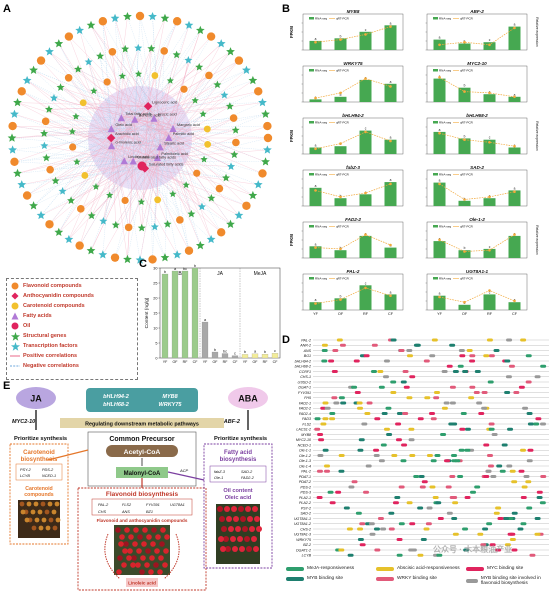 The image size is (554, 592). What do you see at coordinates (265, 352) in the screenshot?
I see `sig-letter: b` at bounding box center [265, 352].